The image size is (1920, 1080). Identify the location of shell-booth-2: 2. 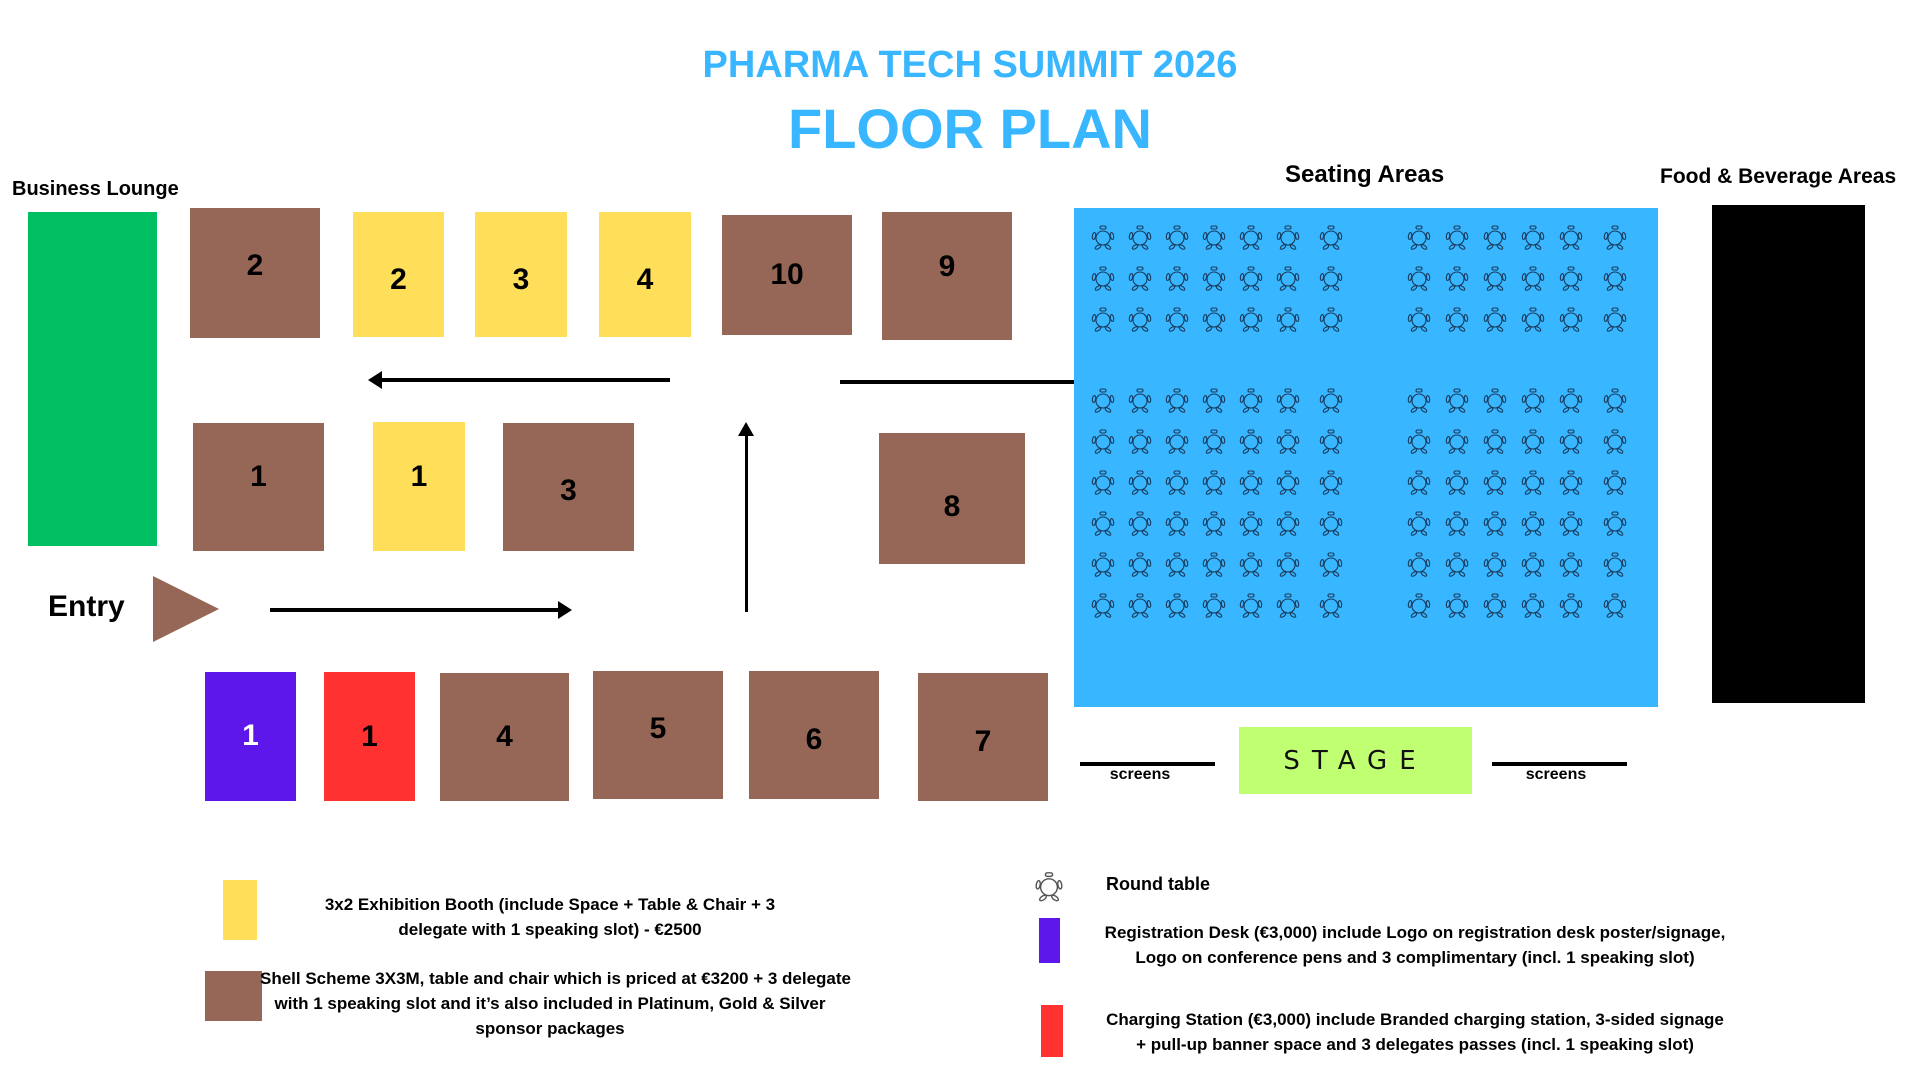
(255, 273).